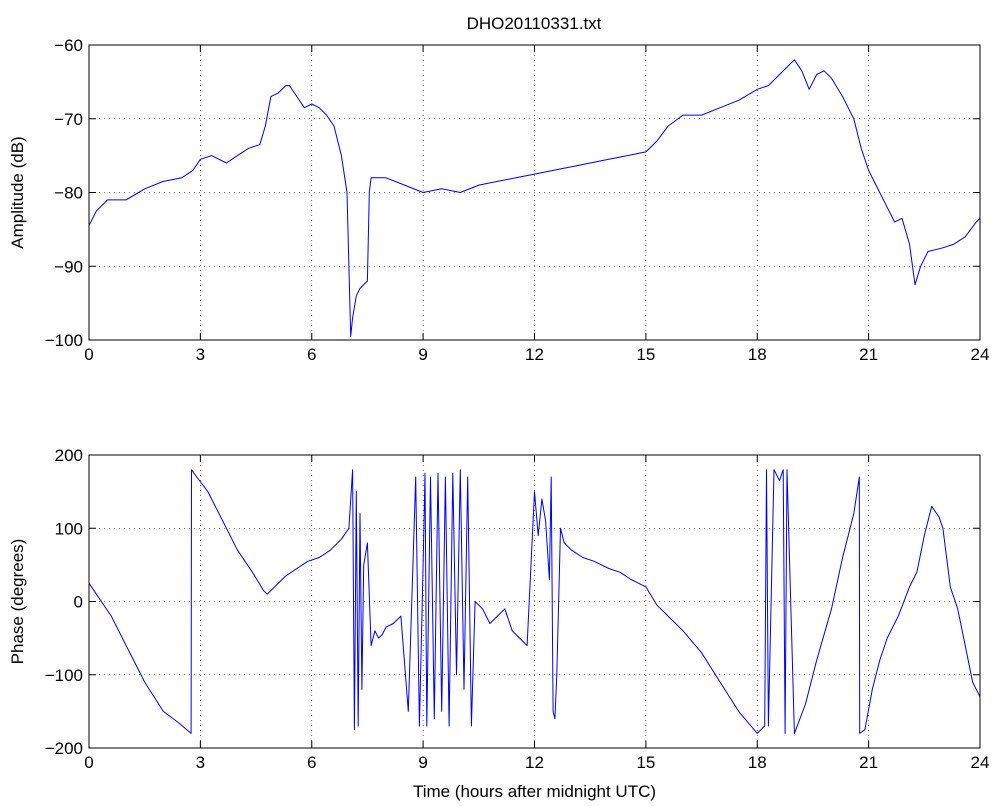 The width and height of the screenshot is (998, 806). Describe the element at coordinates (534, 791) in the screenshot. I see `x-axis-label: Time (hours after midnight UTC)` at that location.